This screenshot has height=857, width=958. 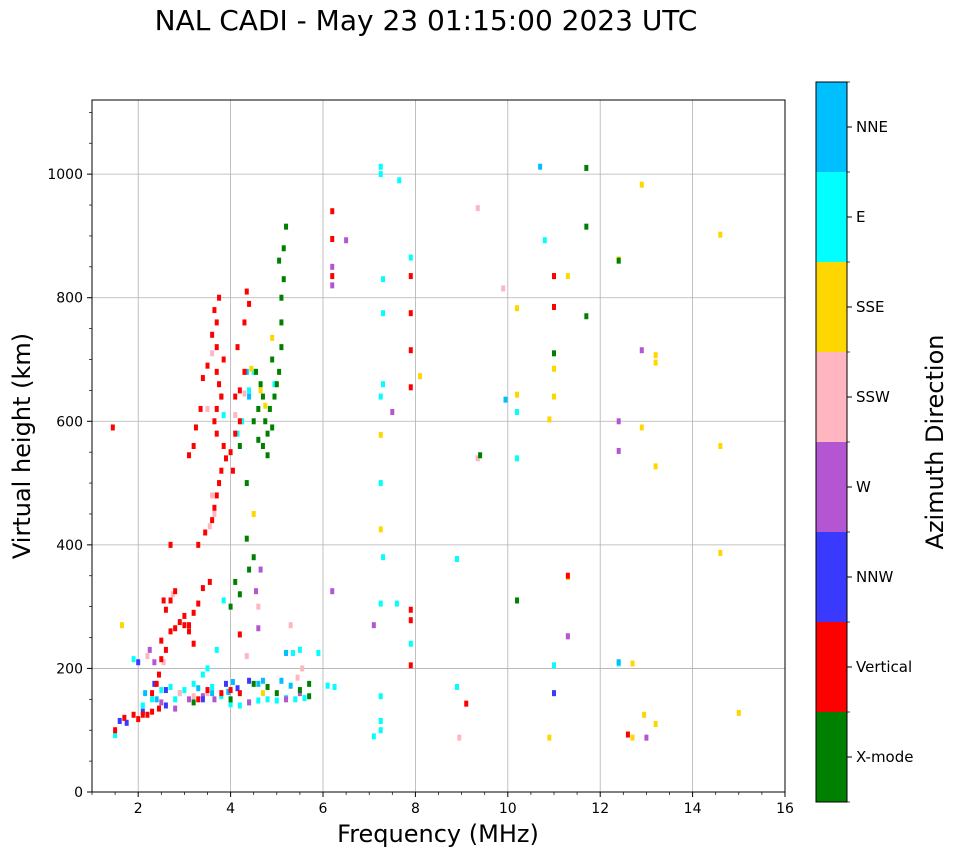 I want to click on x-tick-label: 12, so click(x=600, y=809).